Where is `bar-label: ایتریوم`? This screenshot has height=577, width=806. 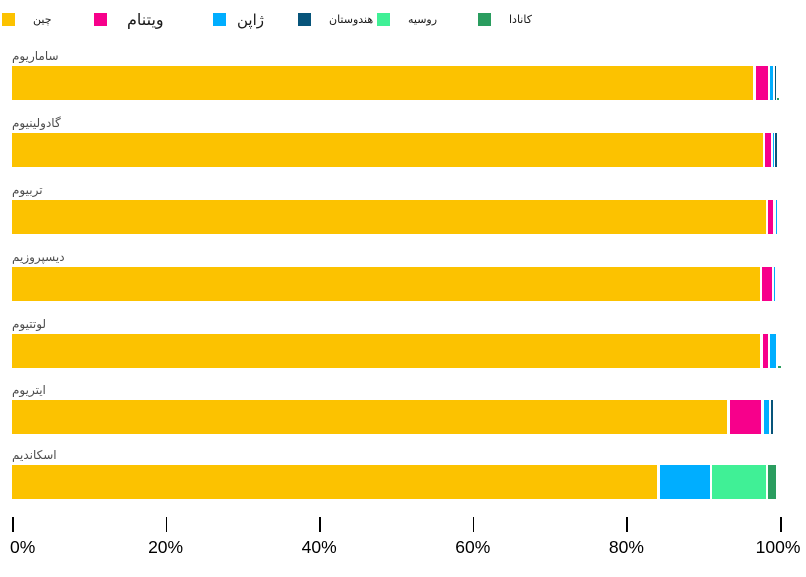
bar-label: ایتریوم is located at coordinates (29, 390).